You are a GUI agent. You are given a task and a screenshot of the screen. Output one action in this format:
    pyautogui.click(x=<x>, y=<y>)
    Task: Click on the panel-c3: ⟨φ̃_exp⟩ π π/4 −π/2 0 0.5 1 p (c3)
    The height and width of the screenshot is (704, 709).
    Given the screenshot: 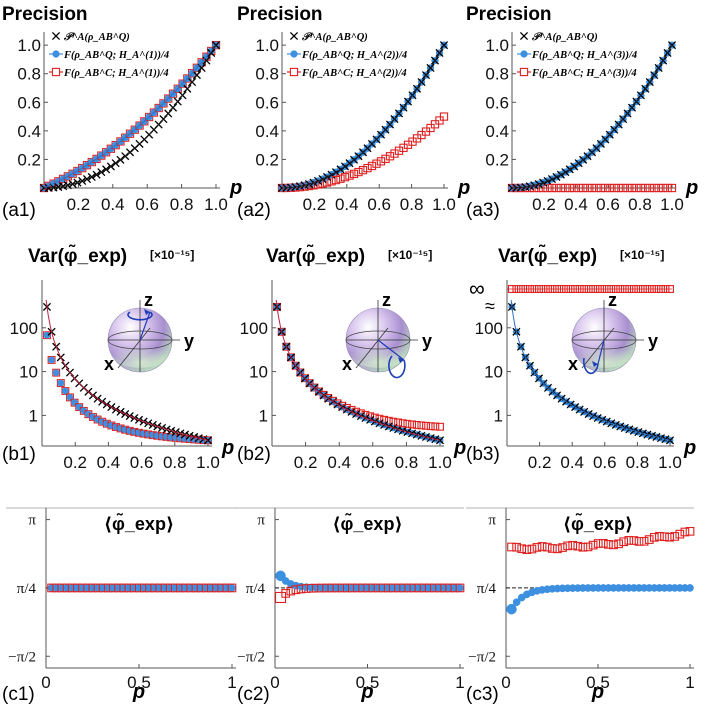 What is the action you would take?
    pyautogui.click(x=580, y=605)
    